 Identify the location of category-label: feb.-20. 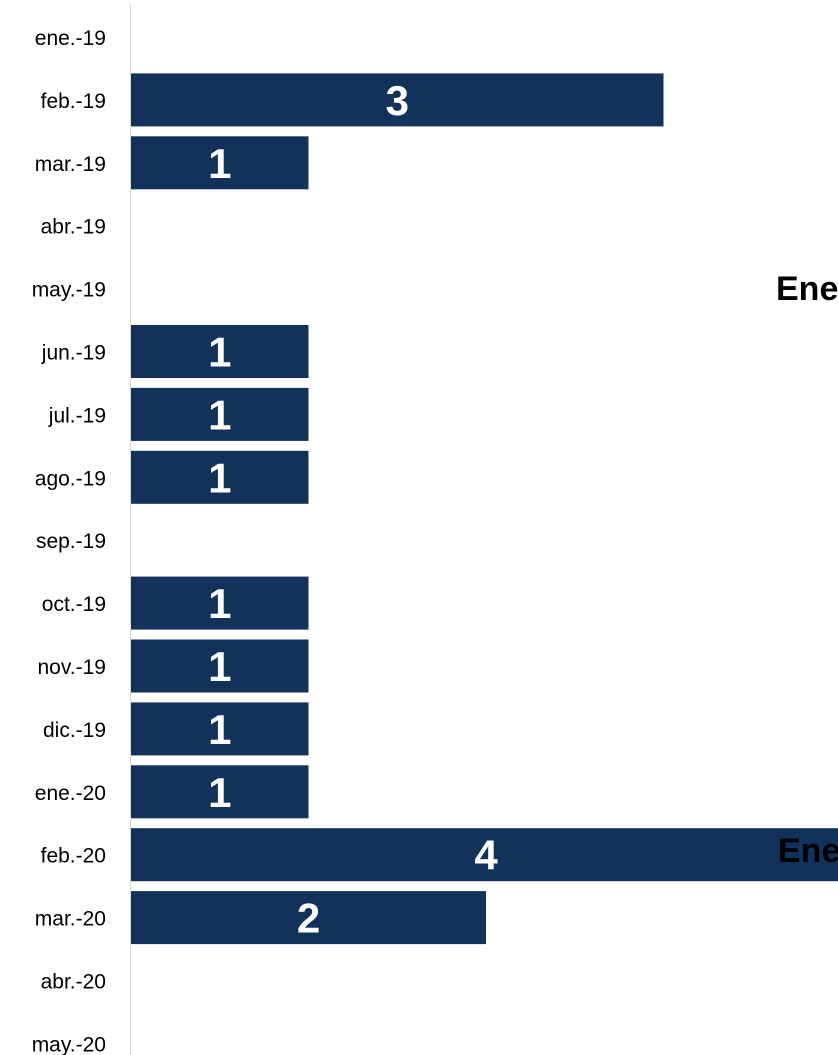
(73, 856).